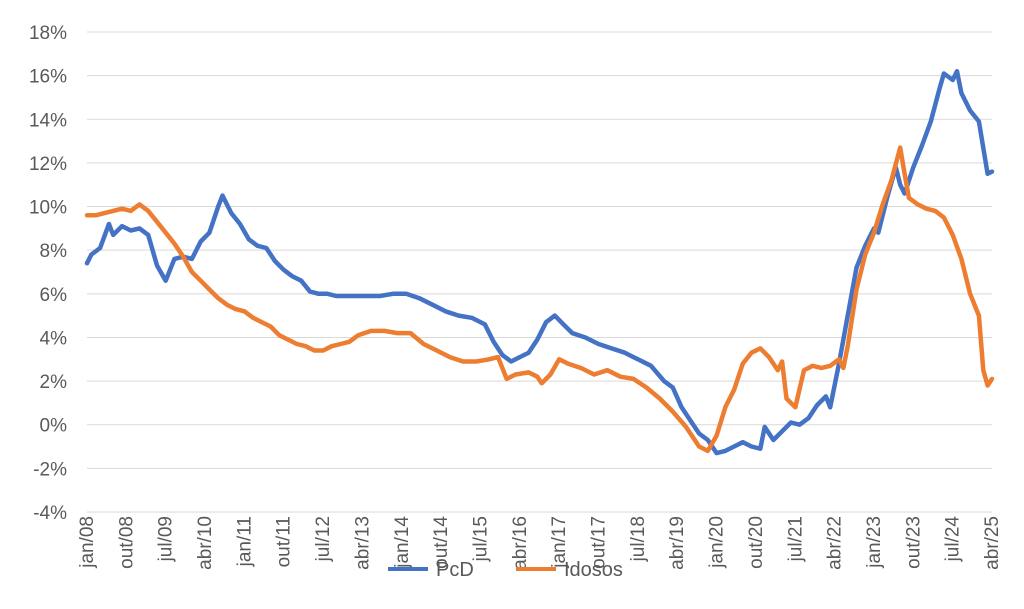 This screenshot has height=609, width=1024. Describe the element at coordinates (520, 543) in the screenshot. I see `x-tick-label: abr/16` at that location.